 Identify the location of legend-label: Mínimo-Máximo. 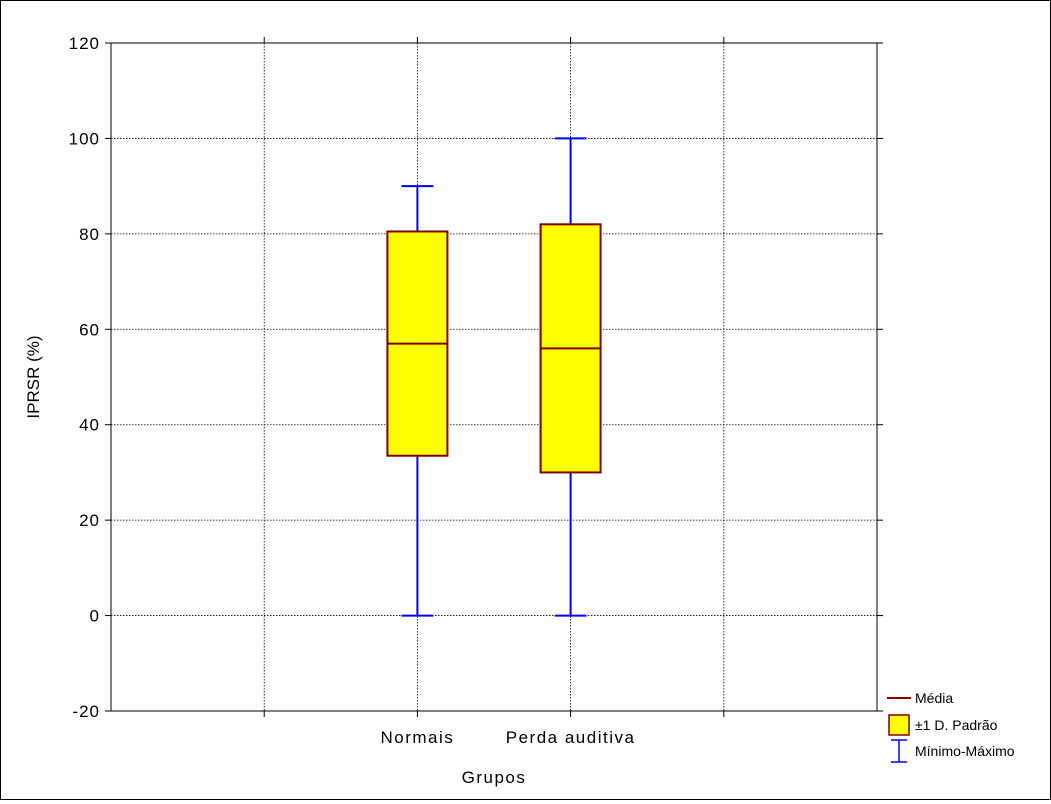
(965, 751).